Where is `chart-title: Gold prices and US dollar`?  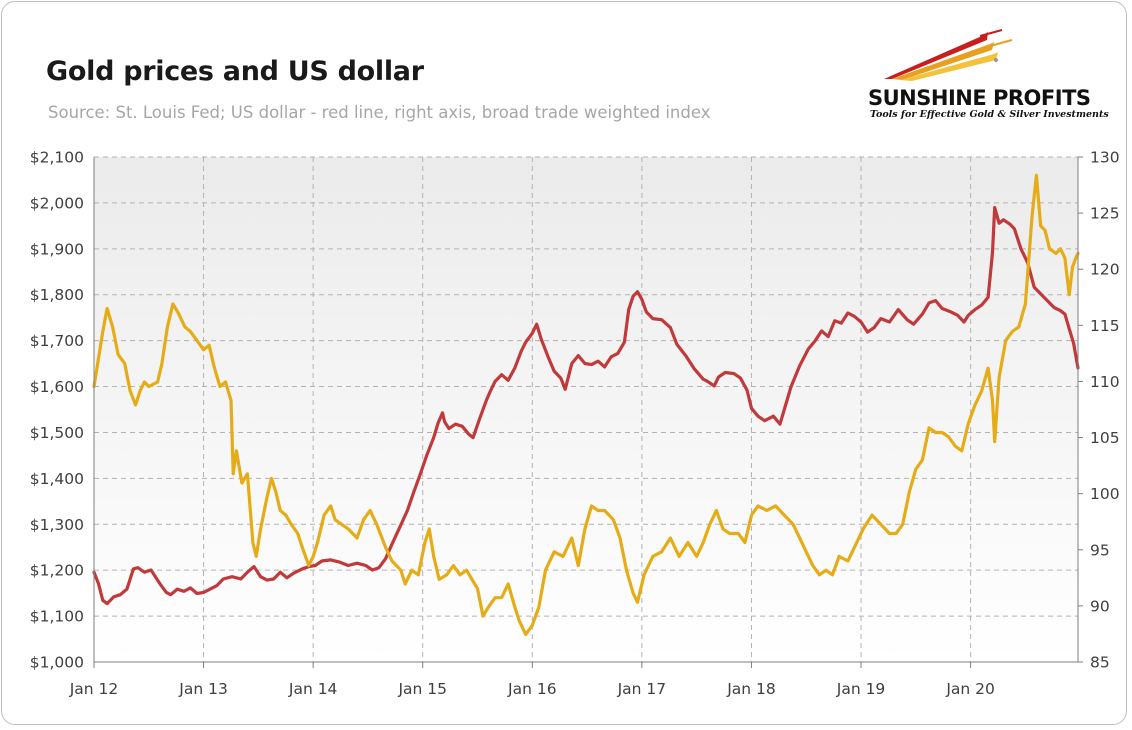 chart-title: Gold prices and US dollar is located at coordinates (235, 71).